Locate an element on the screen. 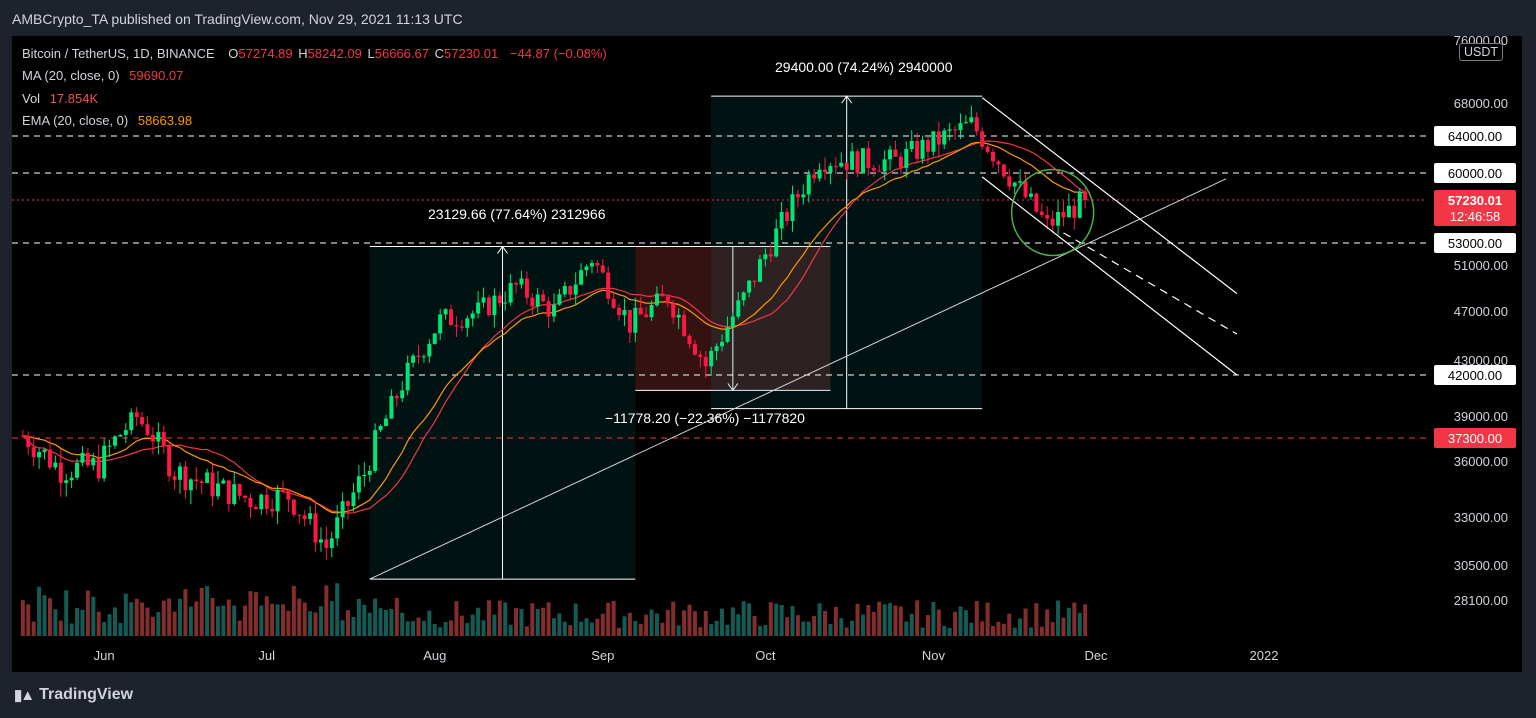  legend-vol: Vol 17.854K is located at coordinates (61, 98).